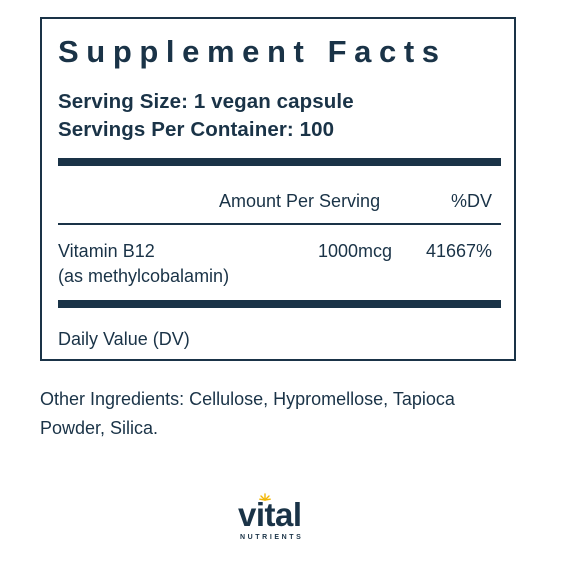 This screenshot has height=562, width=561. What do you see at coordinates (272, 537) in the screenshot?
I see `logo-subtext: NUTRIENTS` at bounding box center [272, 537].